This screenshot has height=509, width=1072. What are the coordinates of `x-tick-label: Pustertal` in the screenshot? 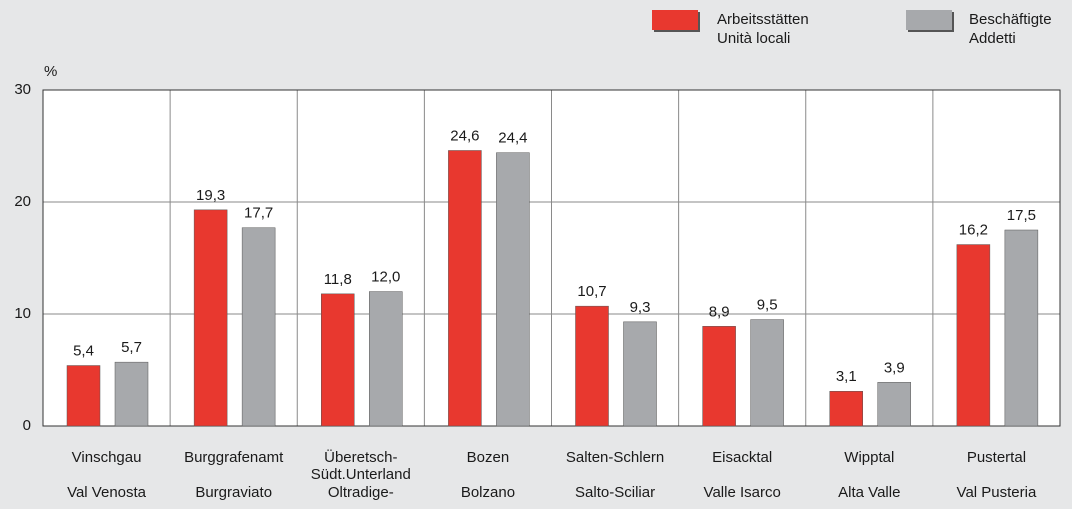 It's located at (996, 457).